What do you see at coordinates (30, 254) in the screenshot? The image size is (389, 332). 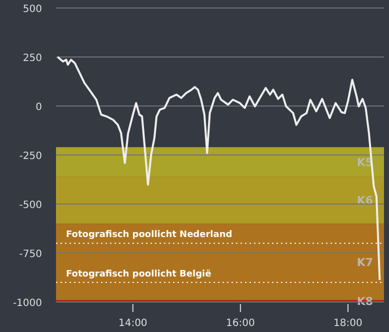 I see `y-tick-label: -750` at bounding box center [30, 254].